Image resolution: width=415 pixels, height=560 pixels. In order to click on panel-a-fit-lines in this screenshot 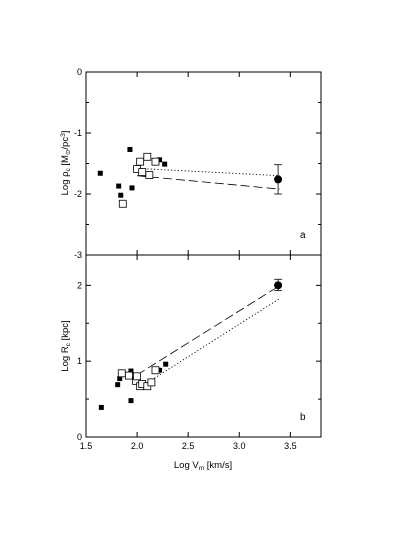, I will do `click(209, 178)`.